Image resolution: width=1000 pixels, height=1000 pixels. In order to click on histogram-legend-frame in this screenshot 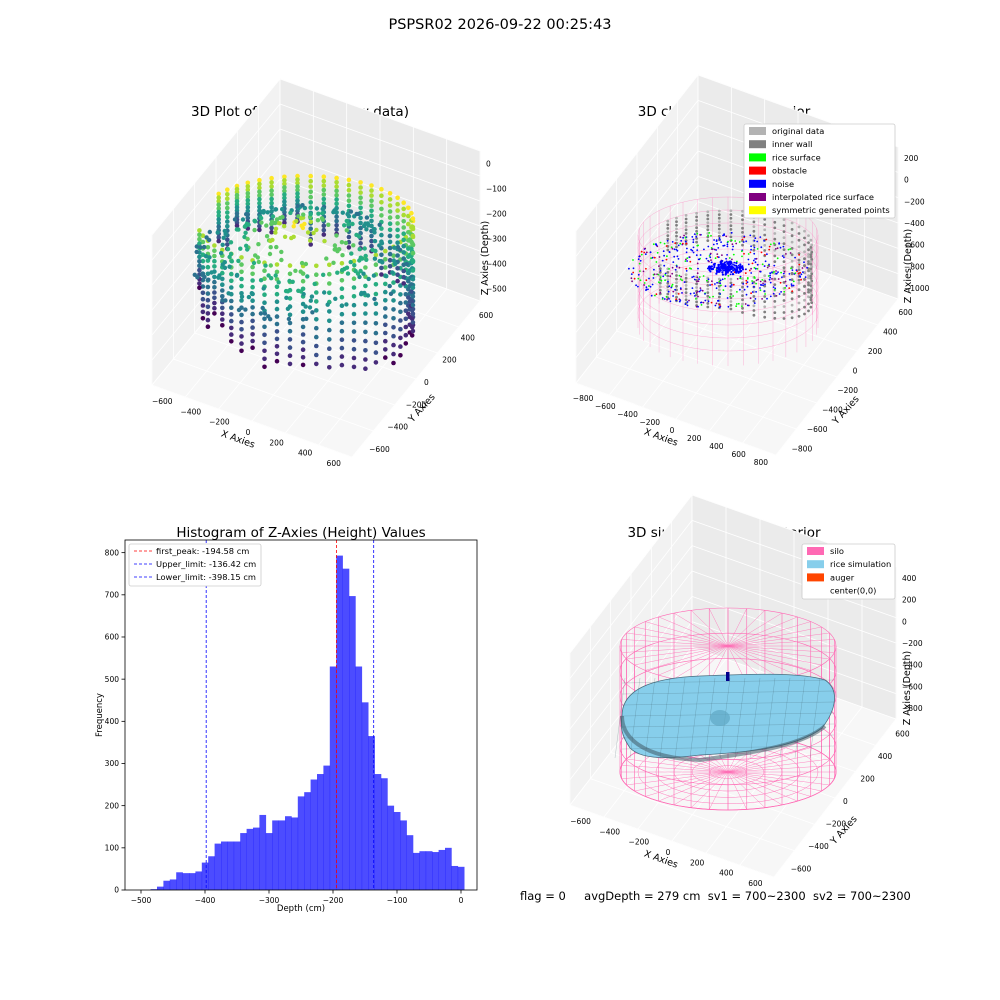, I will do `click(195, 565)`.